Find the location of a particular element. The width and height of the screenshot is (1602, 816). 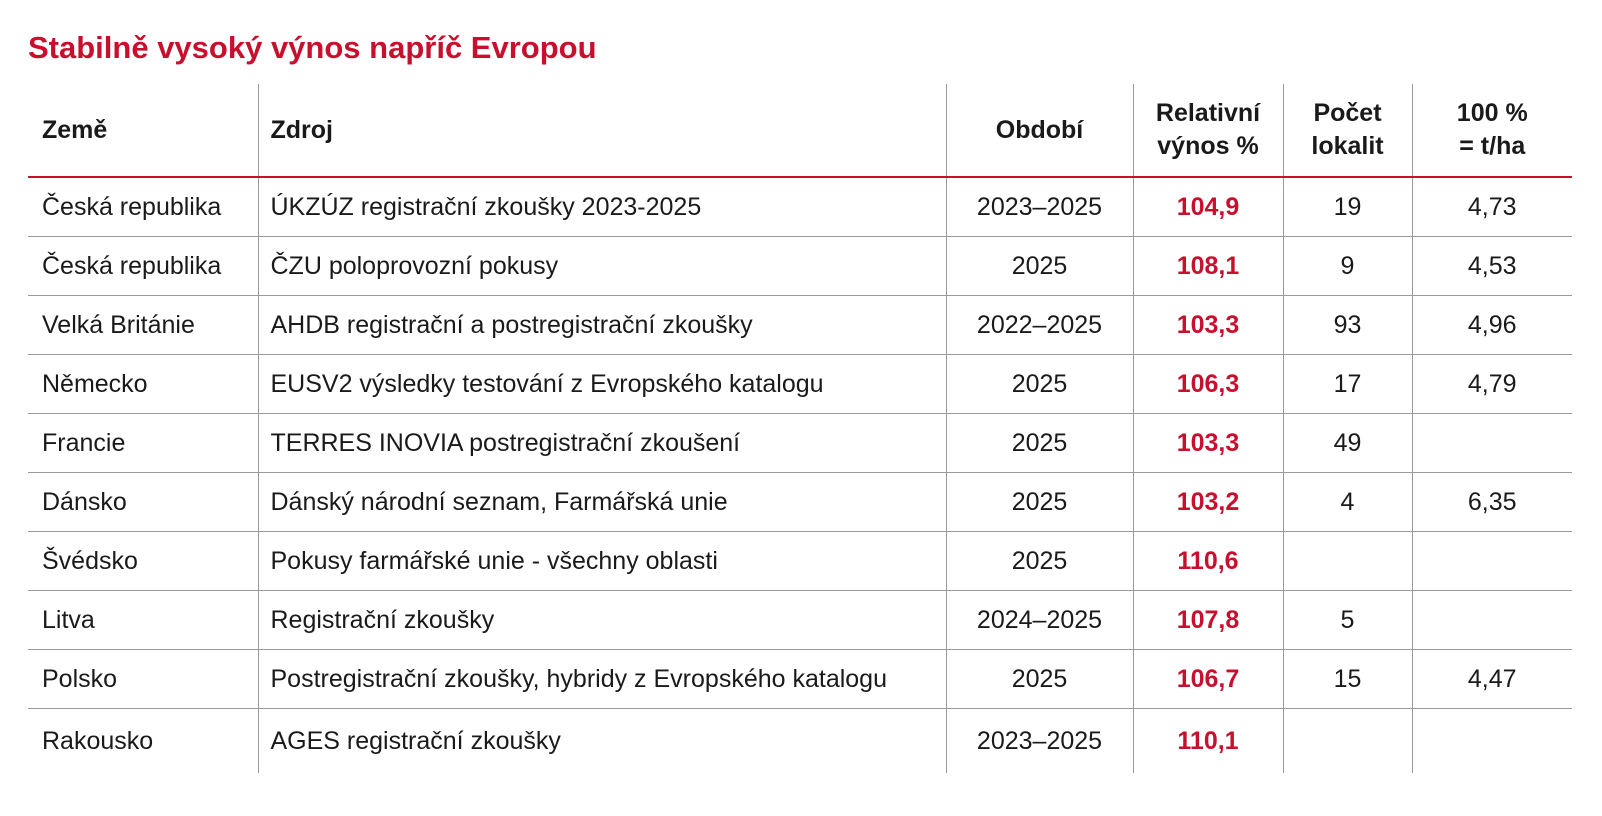

cell-sites: 4 is located at coordinates (1347, 502).